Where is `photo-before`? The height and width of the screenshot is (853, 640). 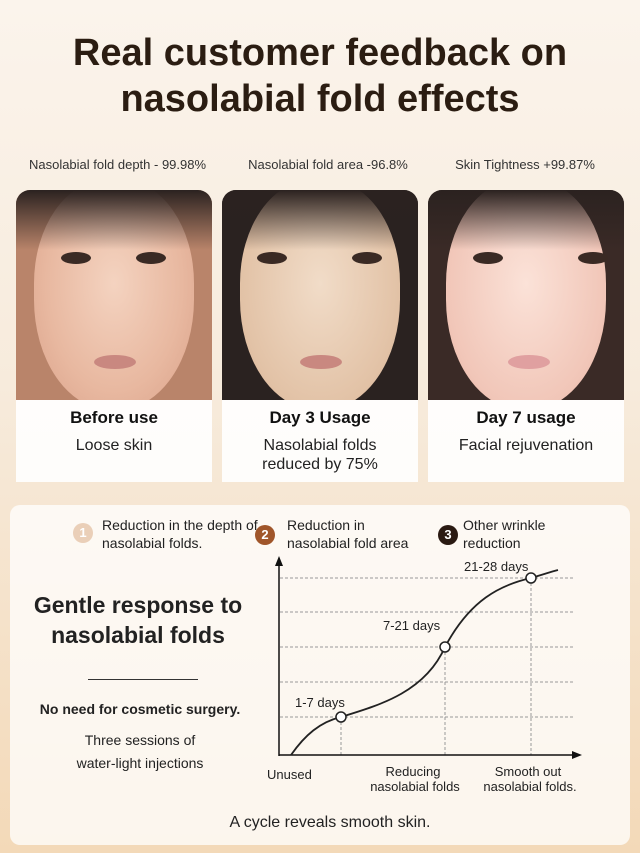 photo-before is located at coordinates (114, 295).